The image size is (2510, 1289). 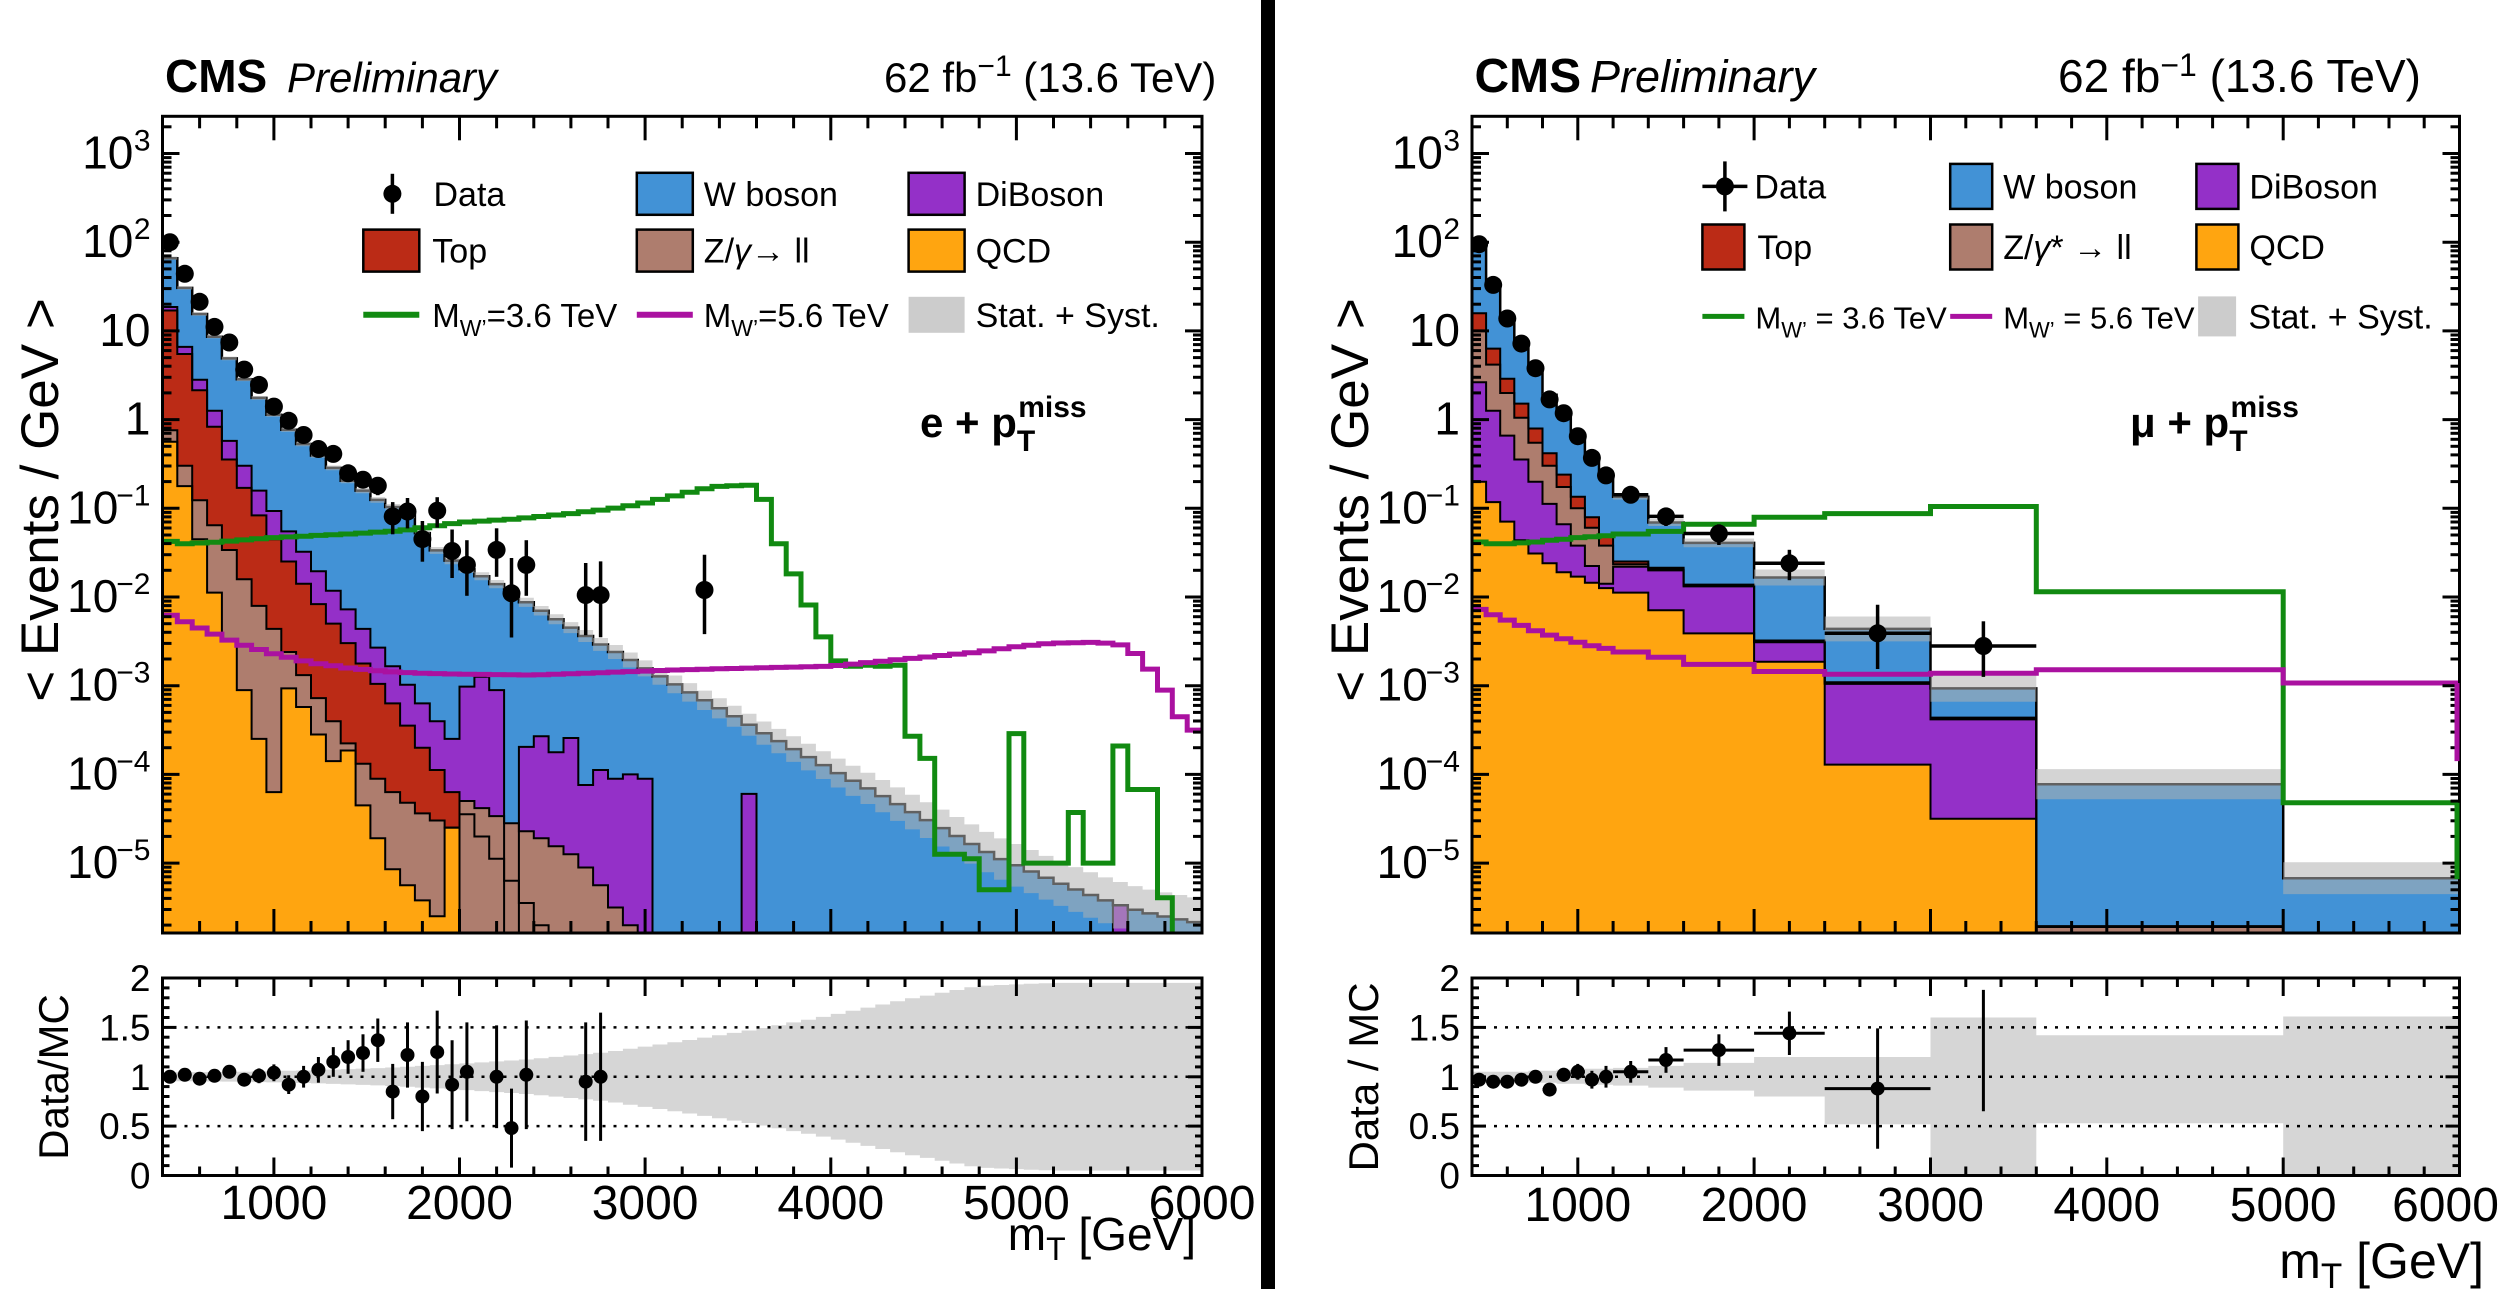 What do you see at coordinates (757, 252) in the screenshot?
I see `svg-text: Z/γ→ ll` at bounding box center [757, 252].